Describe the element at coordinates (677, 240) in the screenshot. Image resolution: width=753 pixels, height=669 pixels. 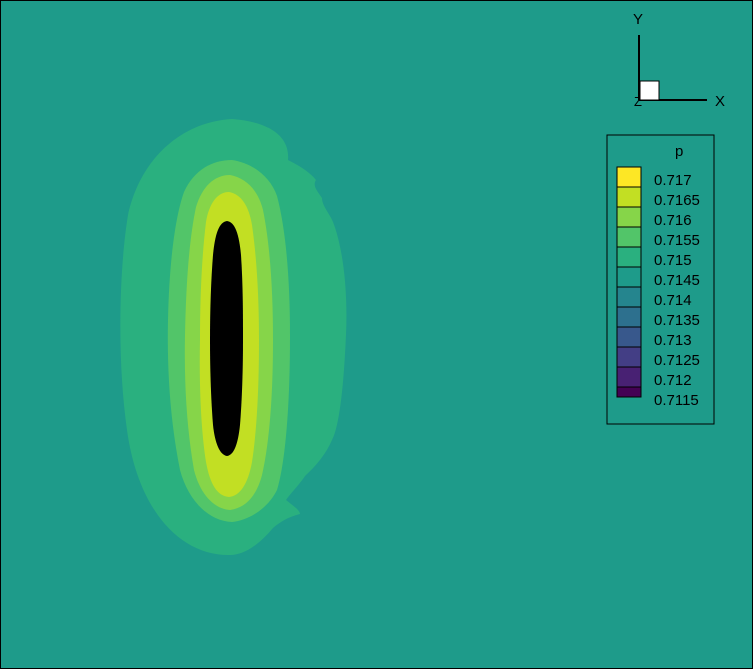
I see `legend-label: 0.7155` at that location.